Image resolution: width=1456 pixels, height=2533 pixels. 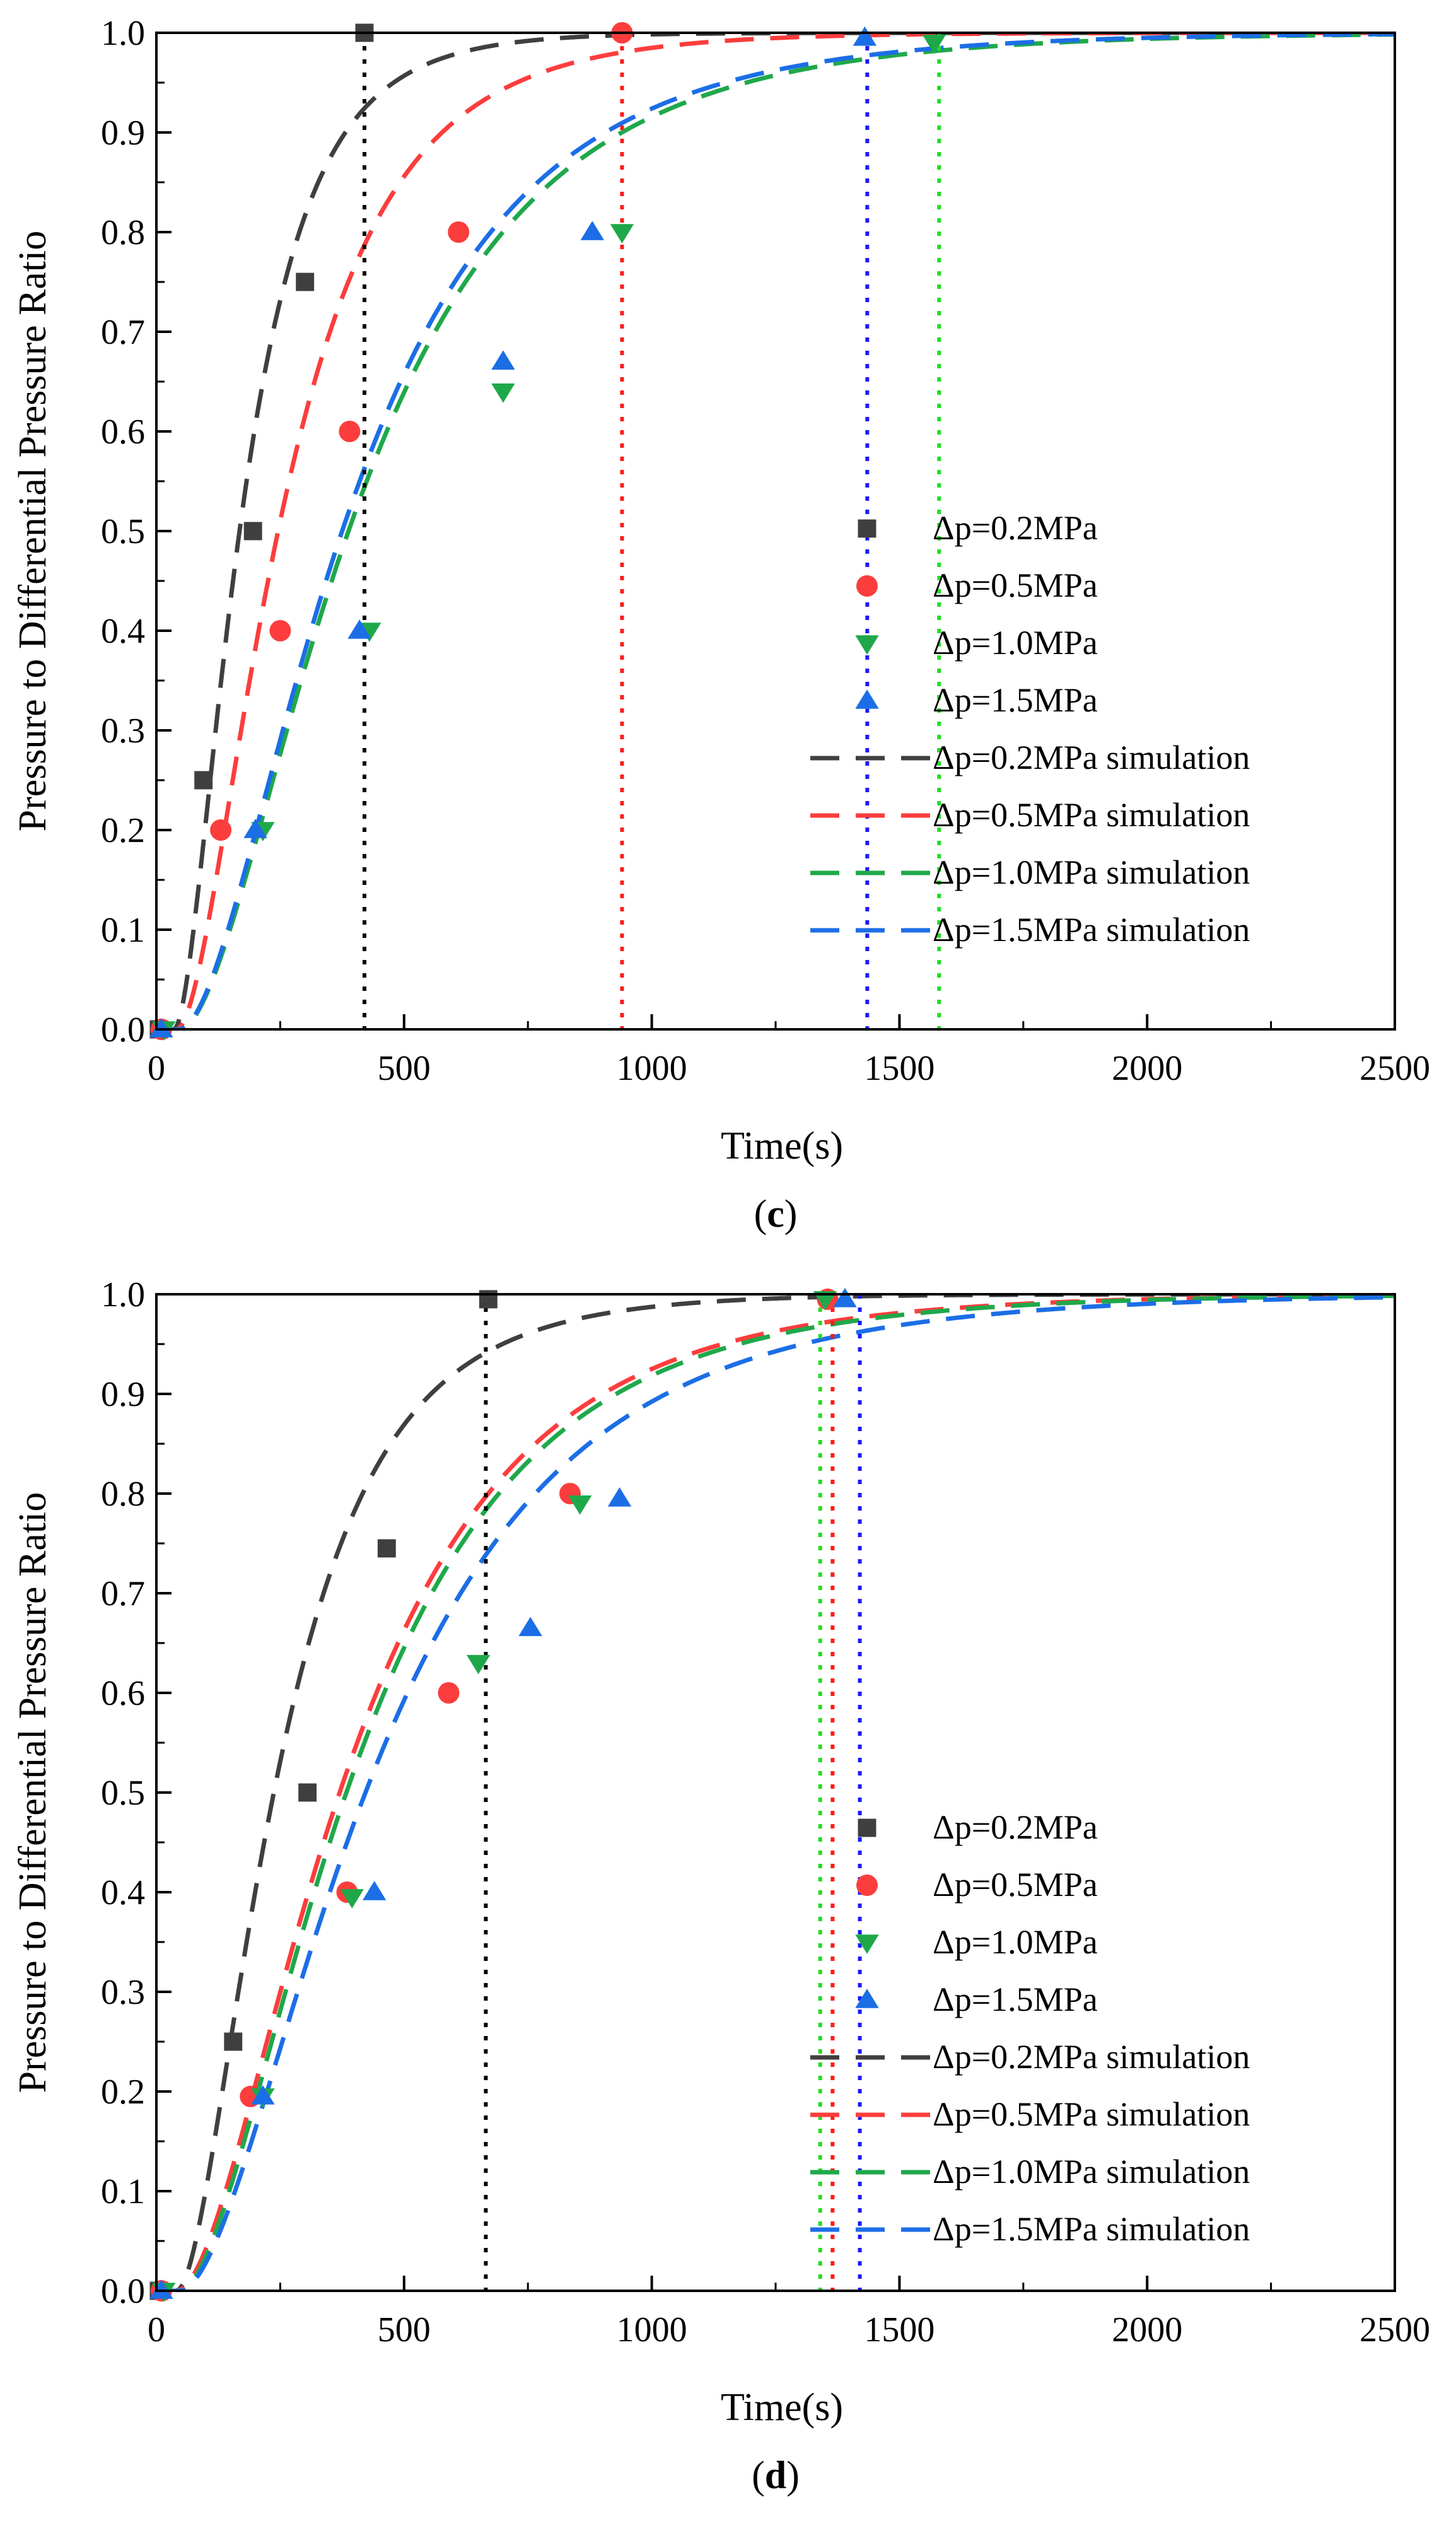 What do you see at coordinates (123, 531) in the screenshot?
I see `y-tick-label: 0.5` at bounding box center [123, 531].